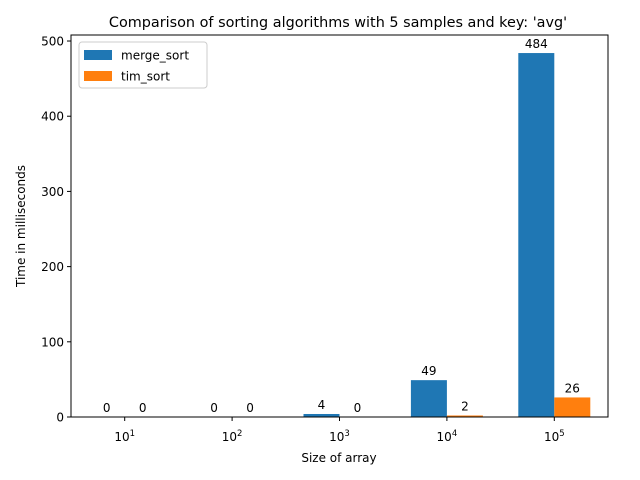 The height and width of the screenshot is (480, 640). I want to click on x-tick-label: 10⁵, so click(554, 436).